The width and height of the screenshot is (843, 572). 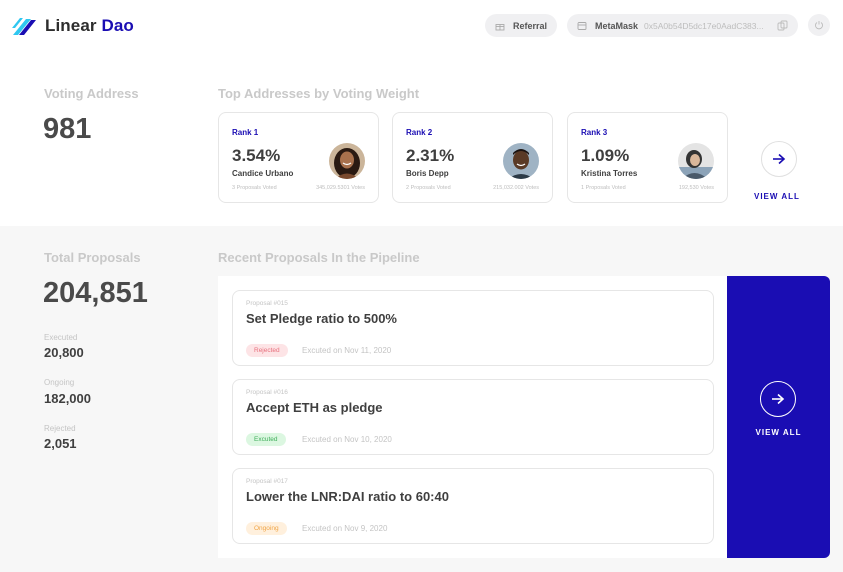 I want to click on power-button, so click(x=819, y=25).